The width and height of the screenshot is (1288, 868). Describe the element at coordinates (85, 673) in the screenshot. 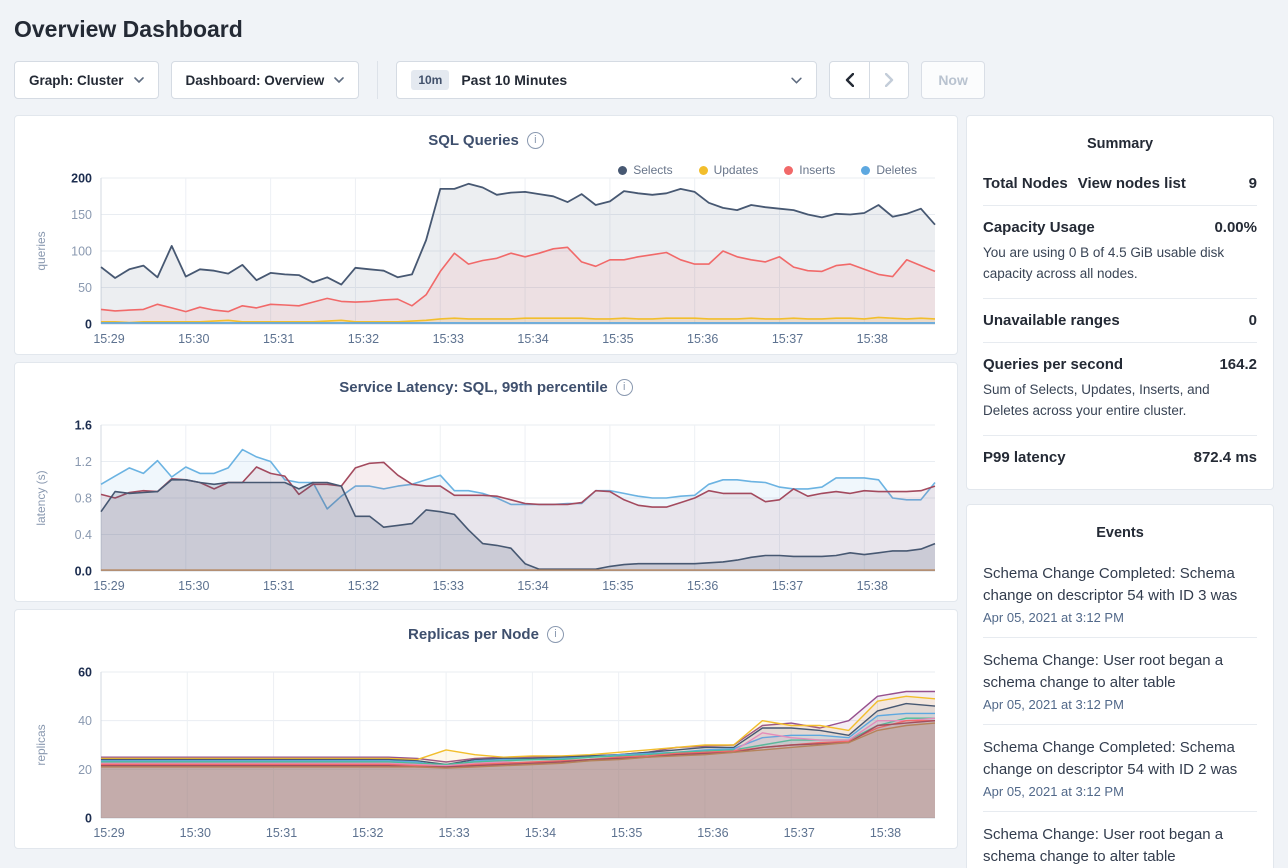

I see `svg-text: 60` at that location.